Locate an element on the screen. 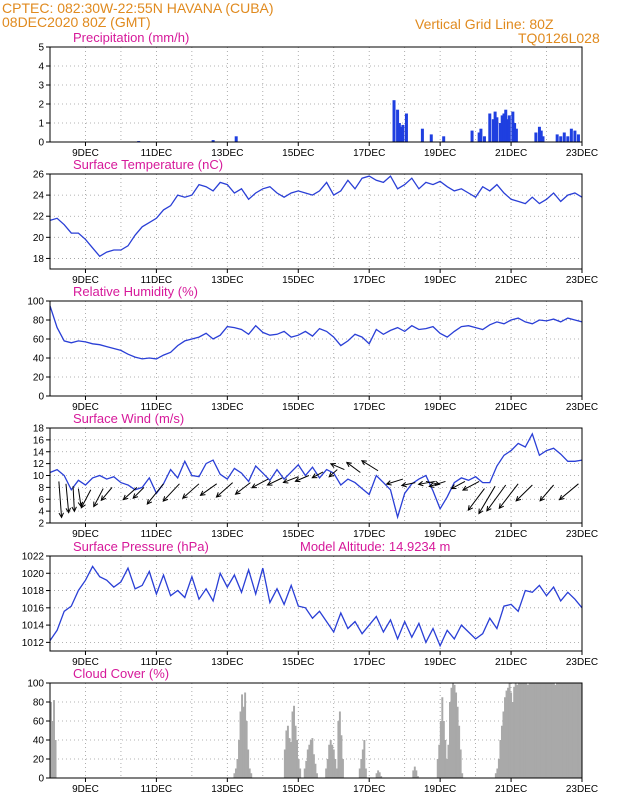 The width and height of the screenshot is (618, 800). y-tick-label: 22 is located at coordinates (39, 217).